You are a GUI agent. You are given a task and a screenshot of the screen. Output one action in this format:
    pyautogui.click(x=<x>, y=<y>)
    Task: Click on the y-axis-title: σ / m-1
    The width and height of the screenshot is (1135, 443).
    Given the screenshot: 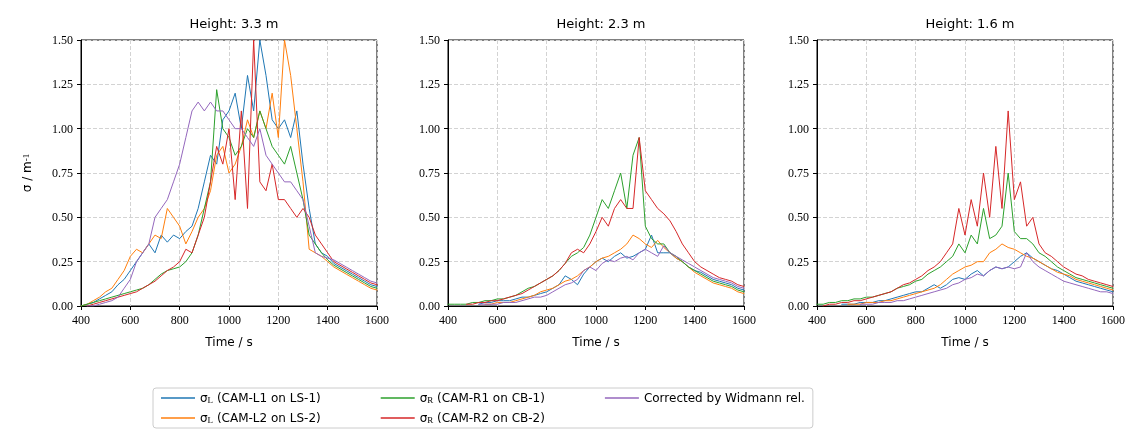 What is the action you would take?
    pyautogui.click(x=27, y=173)
    